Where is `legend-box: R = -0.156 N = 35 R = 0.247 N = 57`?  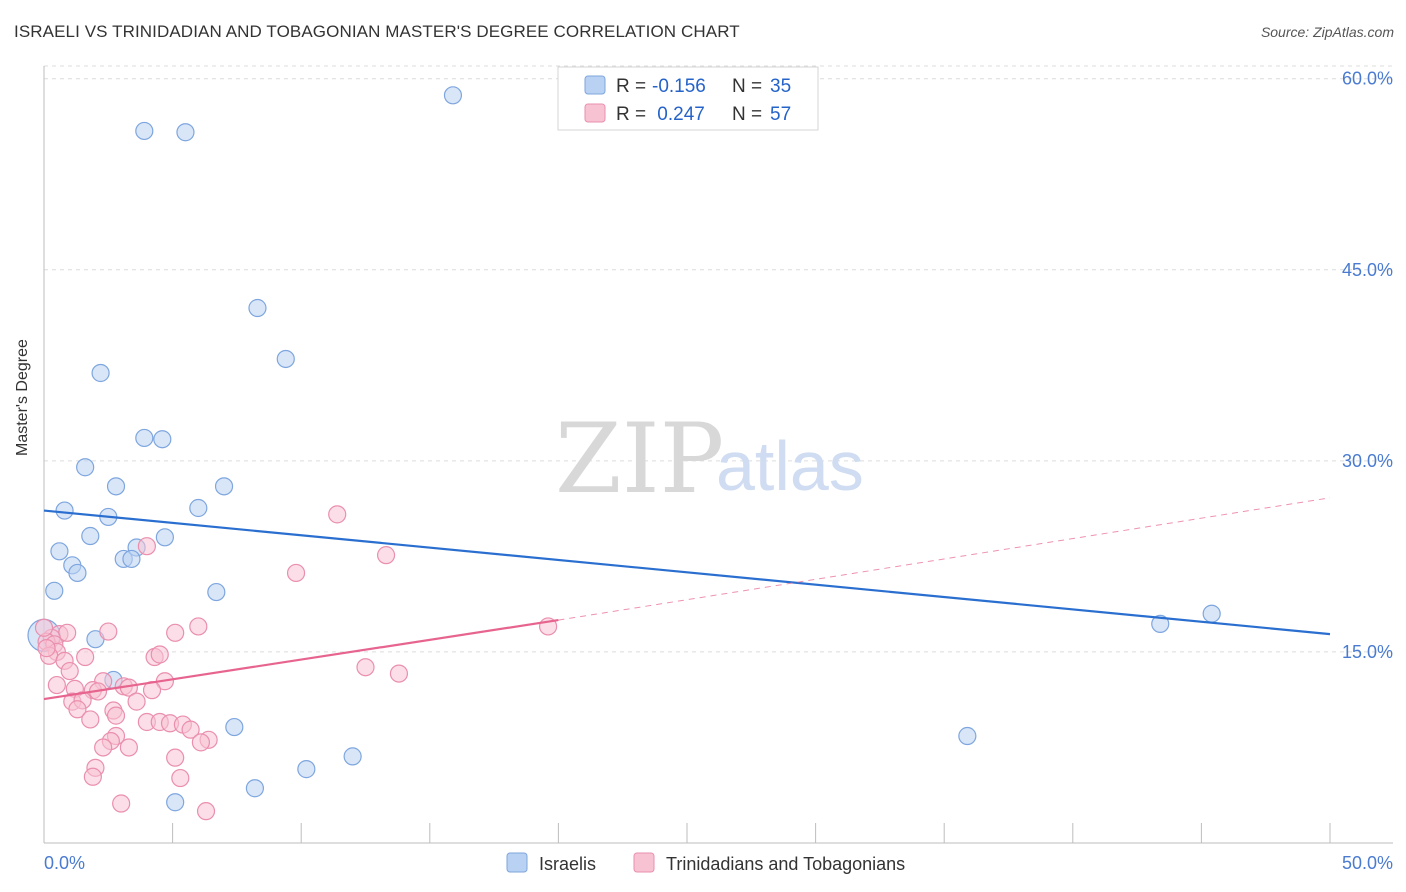 legend-box: R = -0.156 N = 35 R = 0.247 N = 57 is located at coordinates (688, 98).